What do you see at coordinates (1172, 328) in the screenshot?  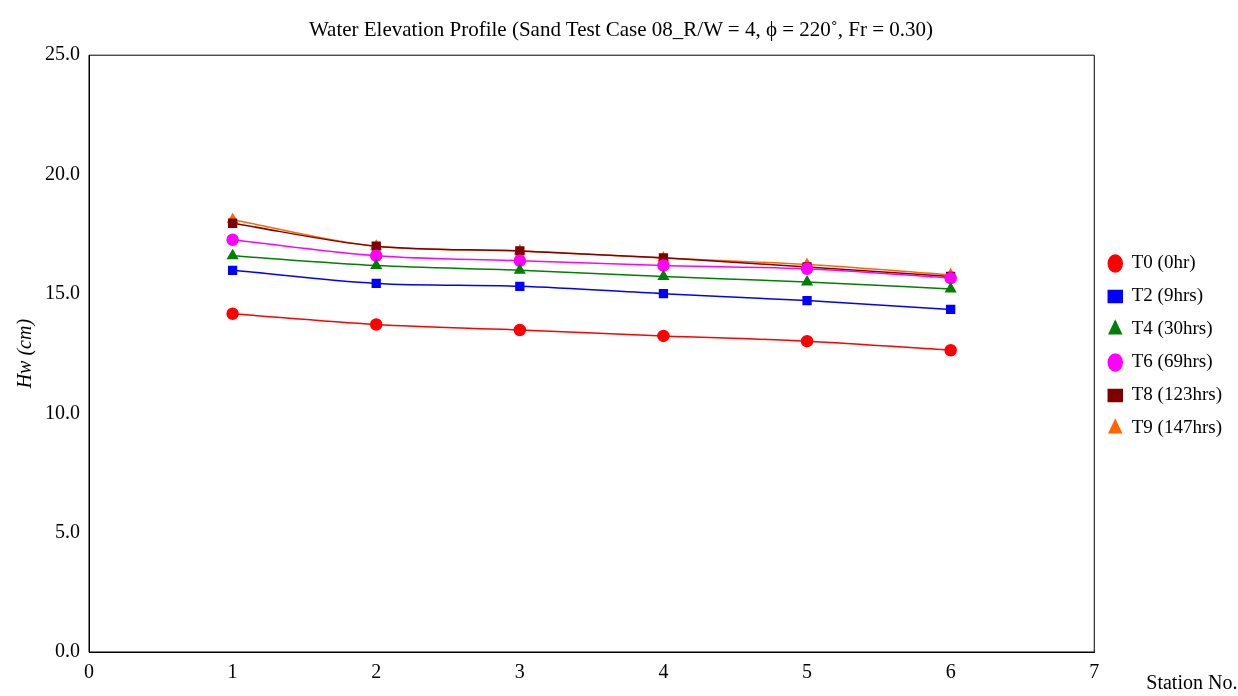 I see `legend-label: T4 (30hrs)` at bounding box center [1172, 328].